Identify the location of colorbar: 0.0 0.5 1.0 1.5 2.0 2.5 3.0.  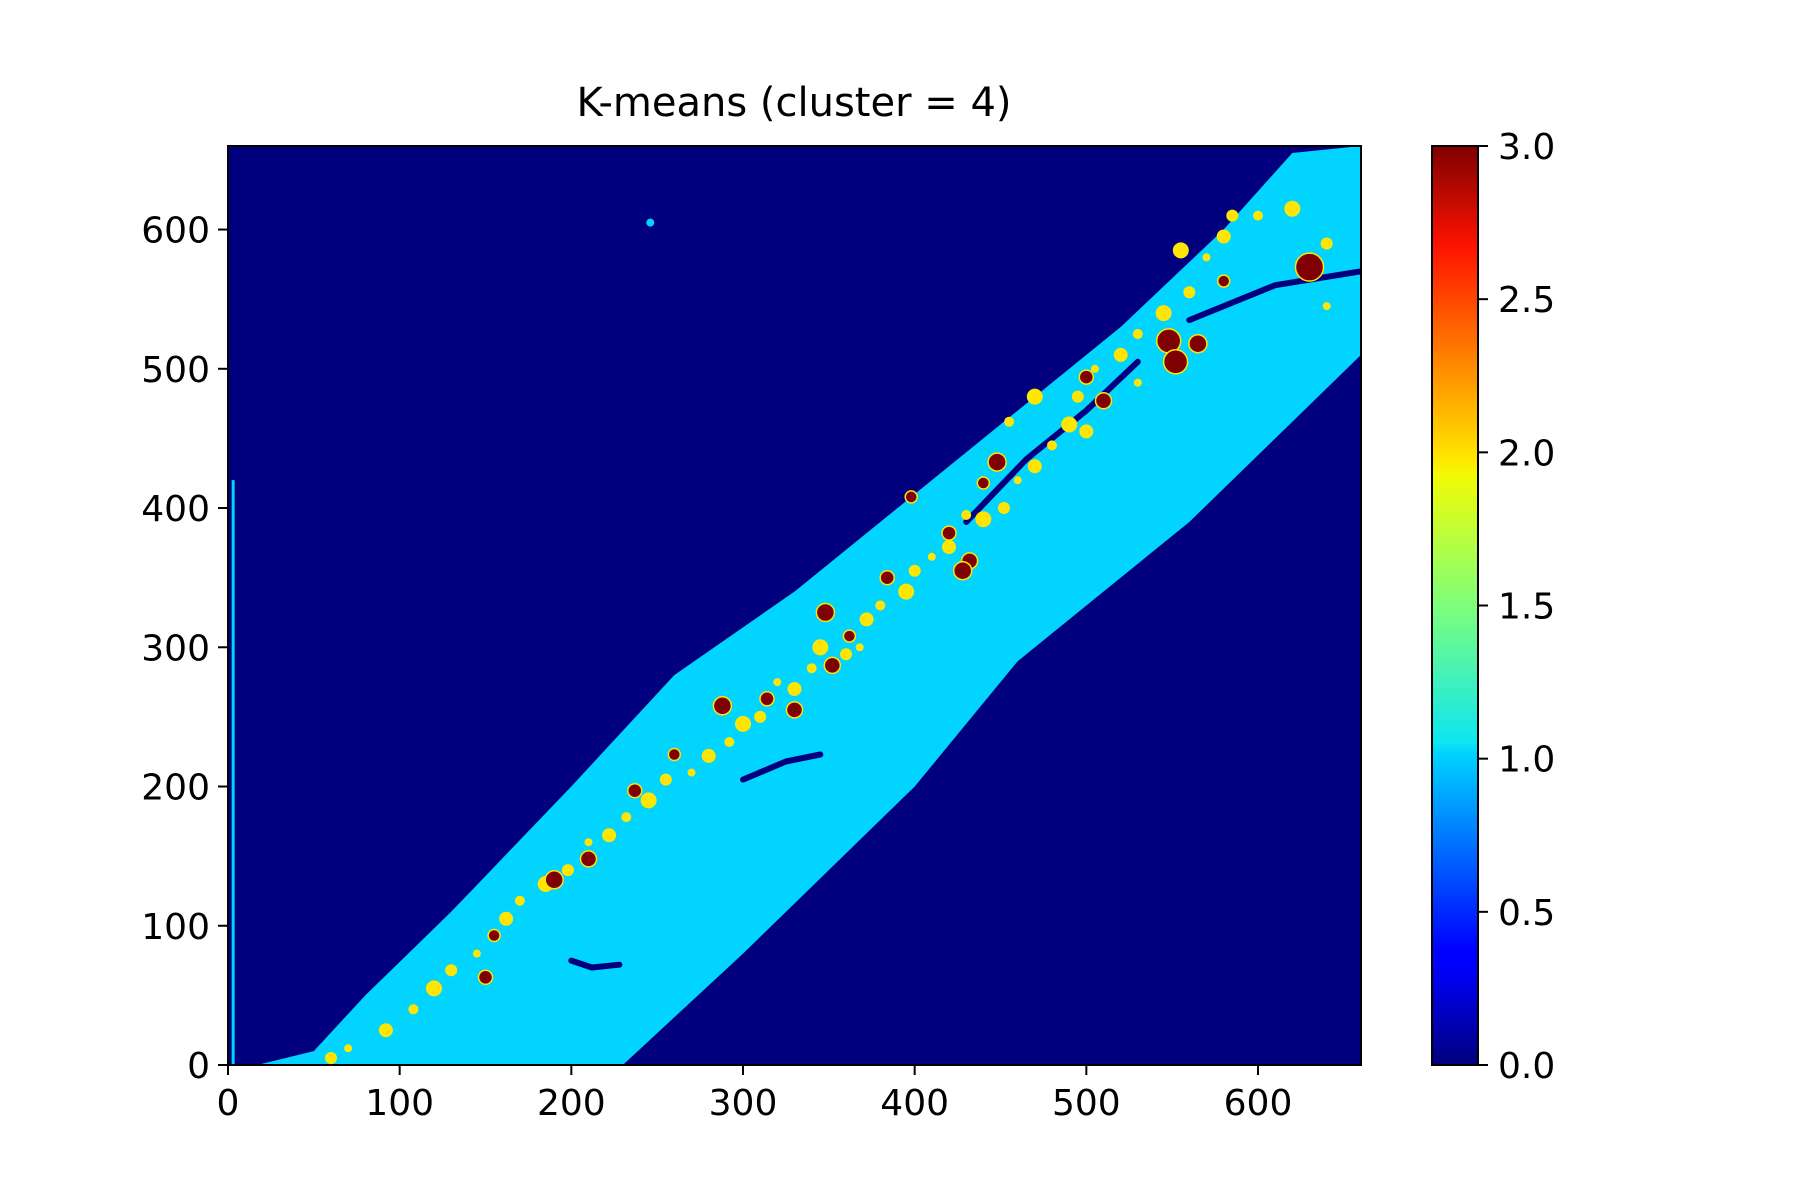
(1493, 607).